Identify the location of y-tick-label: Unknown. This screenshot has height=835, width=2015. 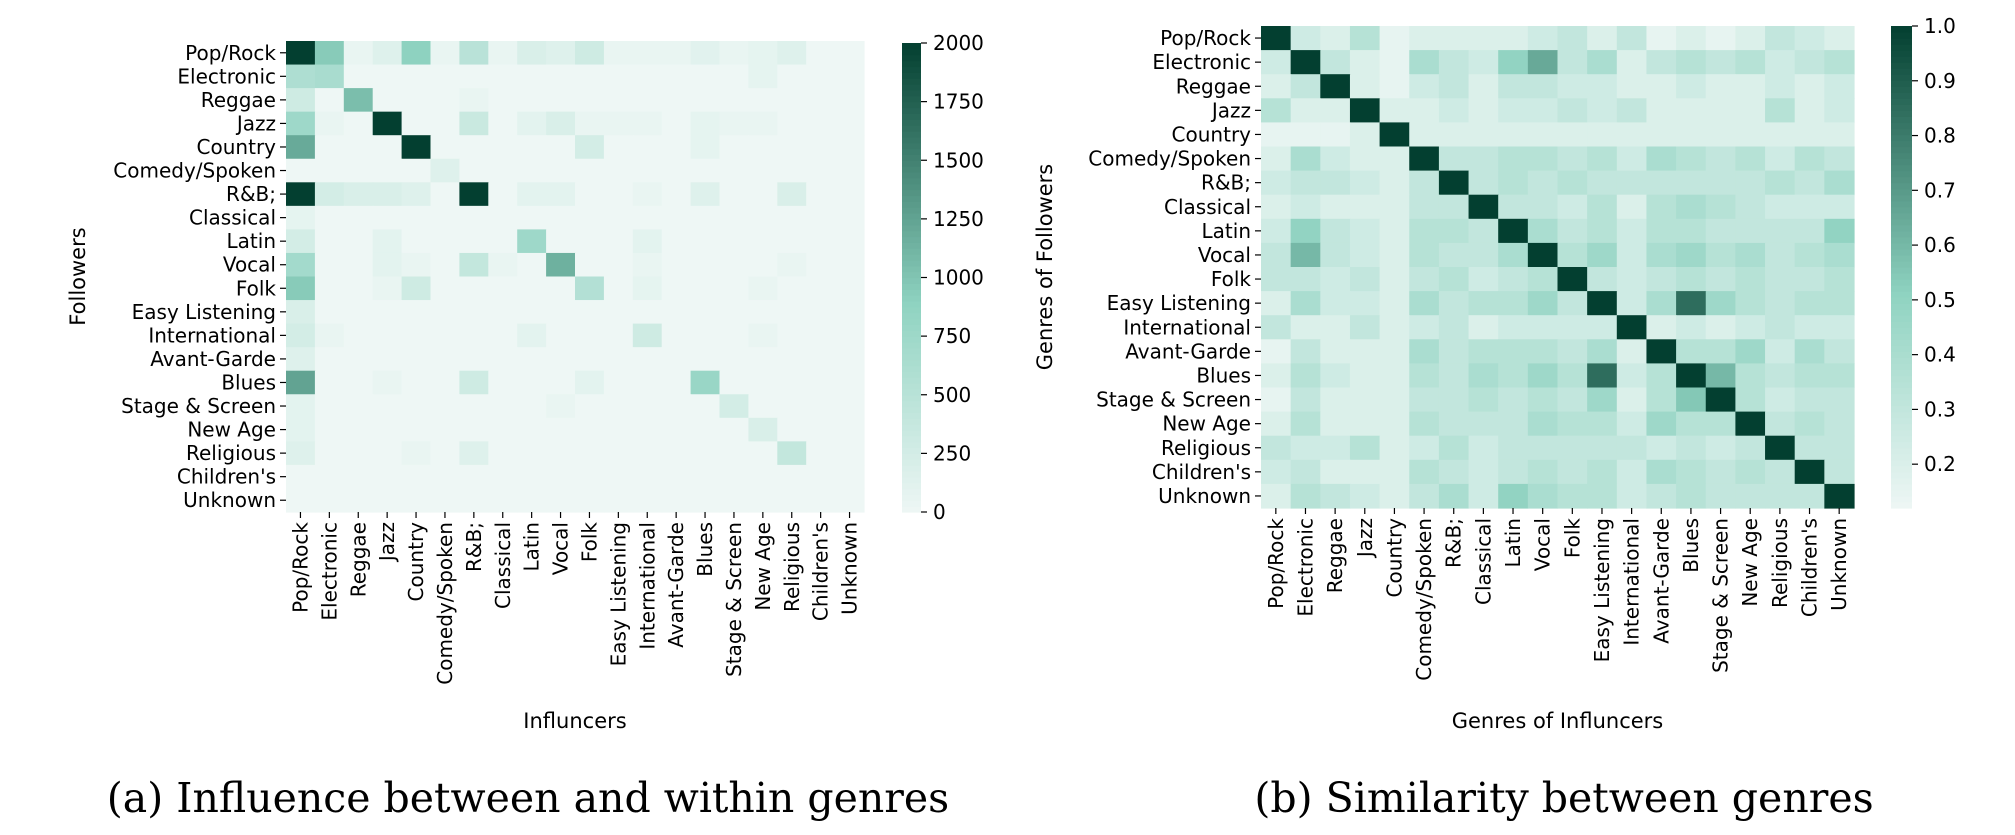
(229, 500).